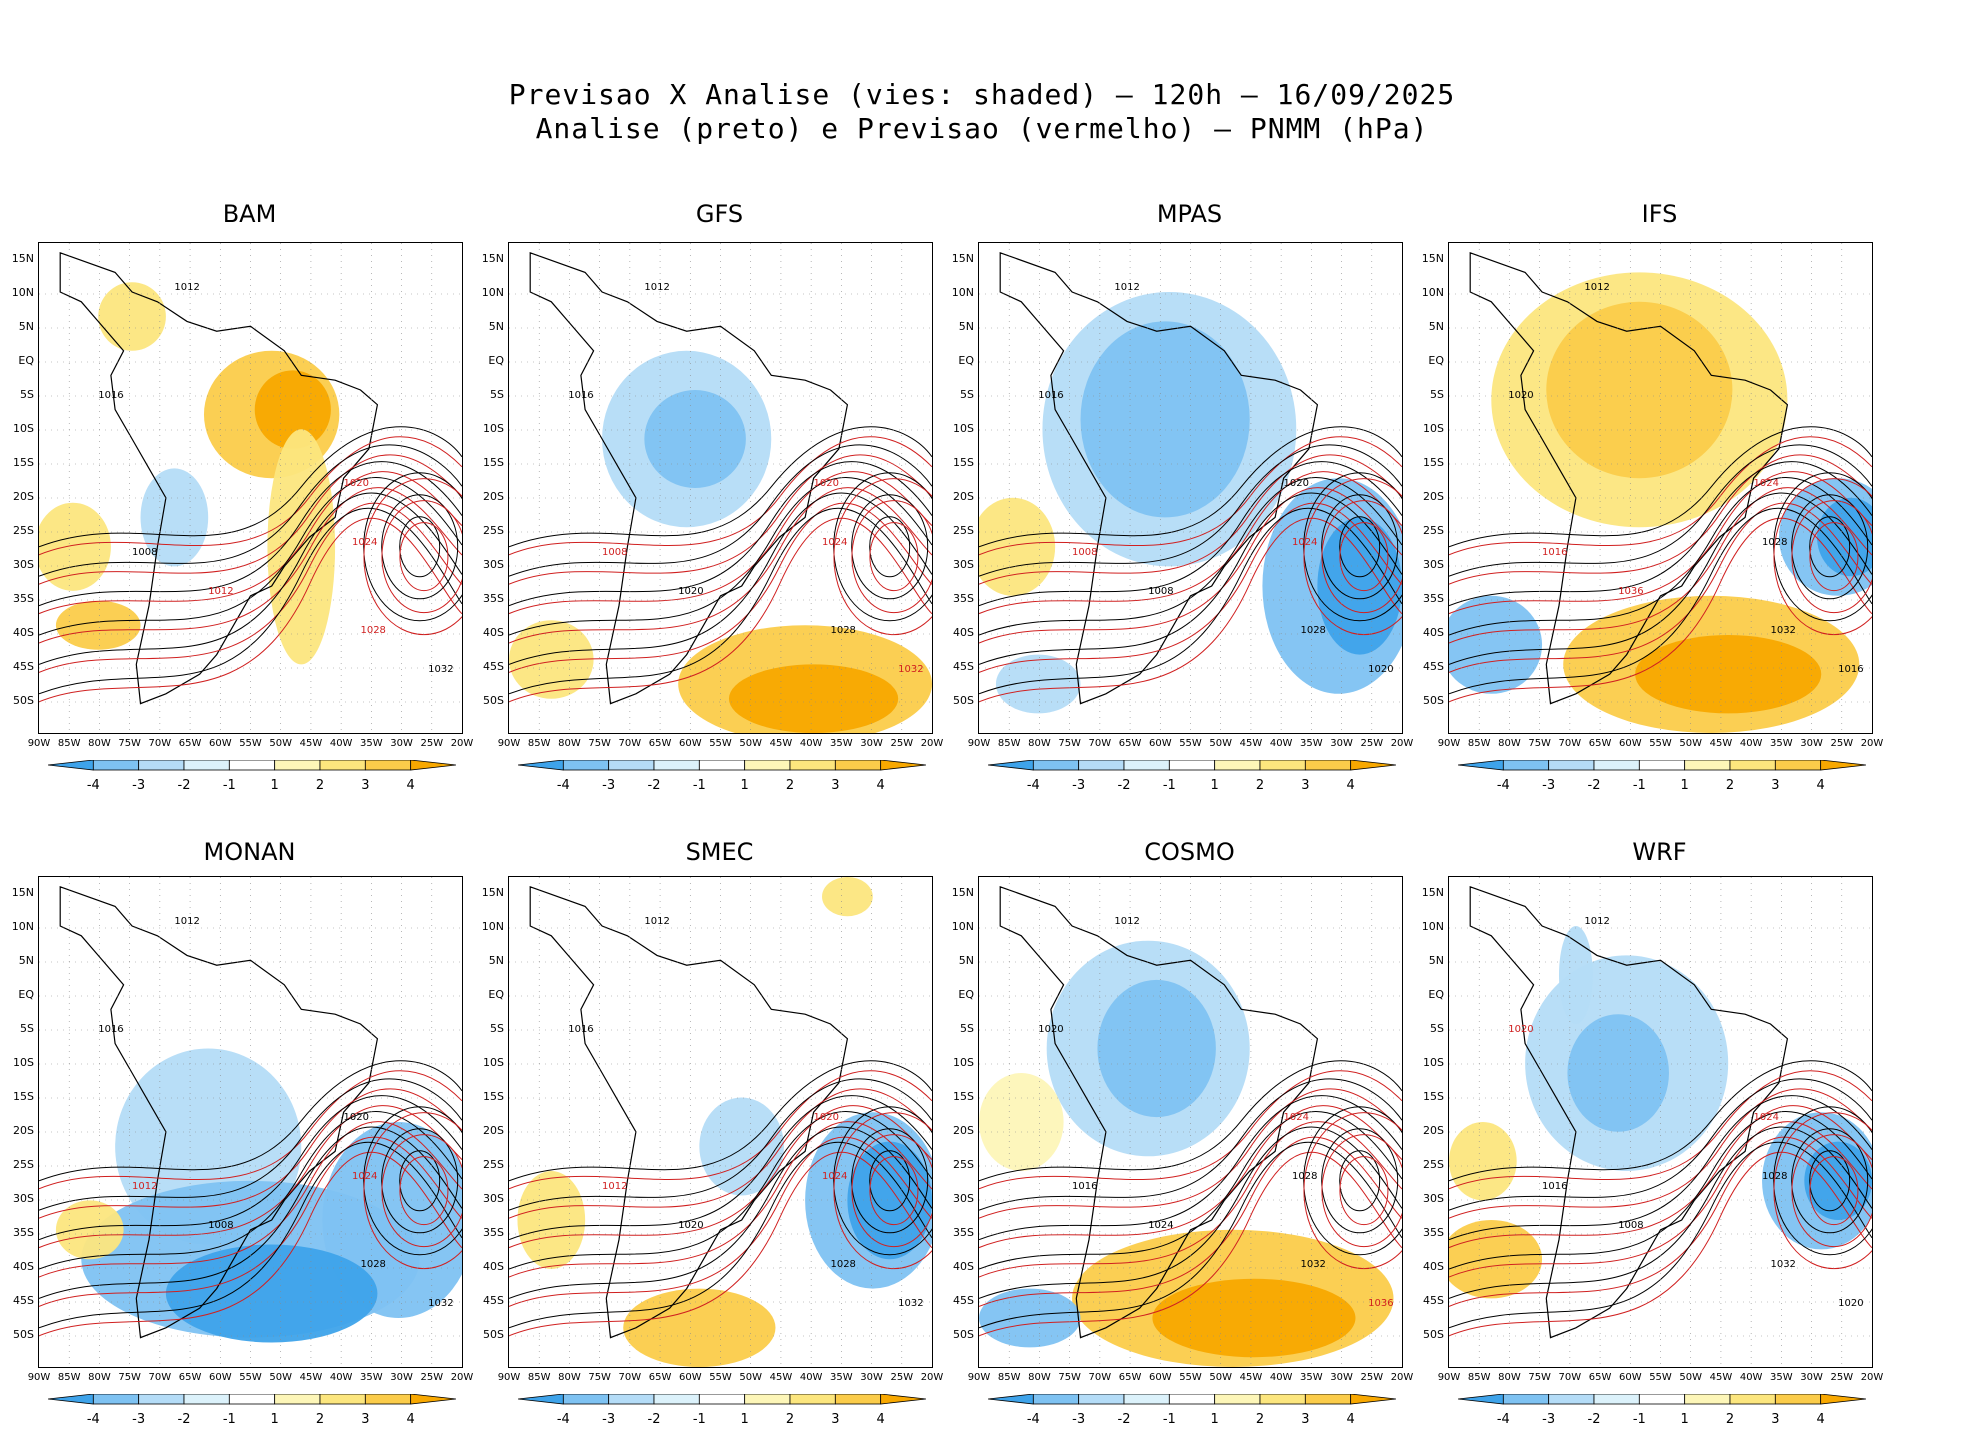 The image size is (1964, 1436). I want to click on latitude-label: 20S, so click(23, 496).